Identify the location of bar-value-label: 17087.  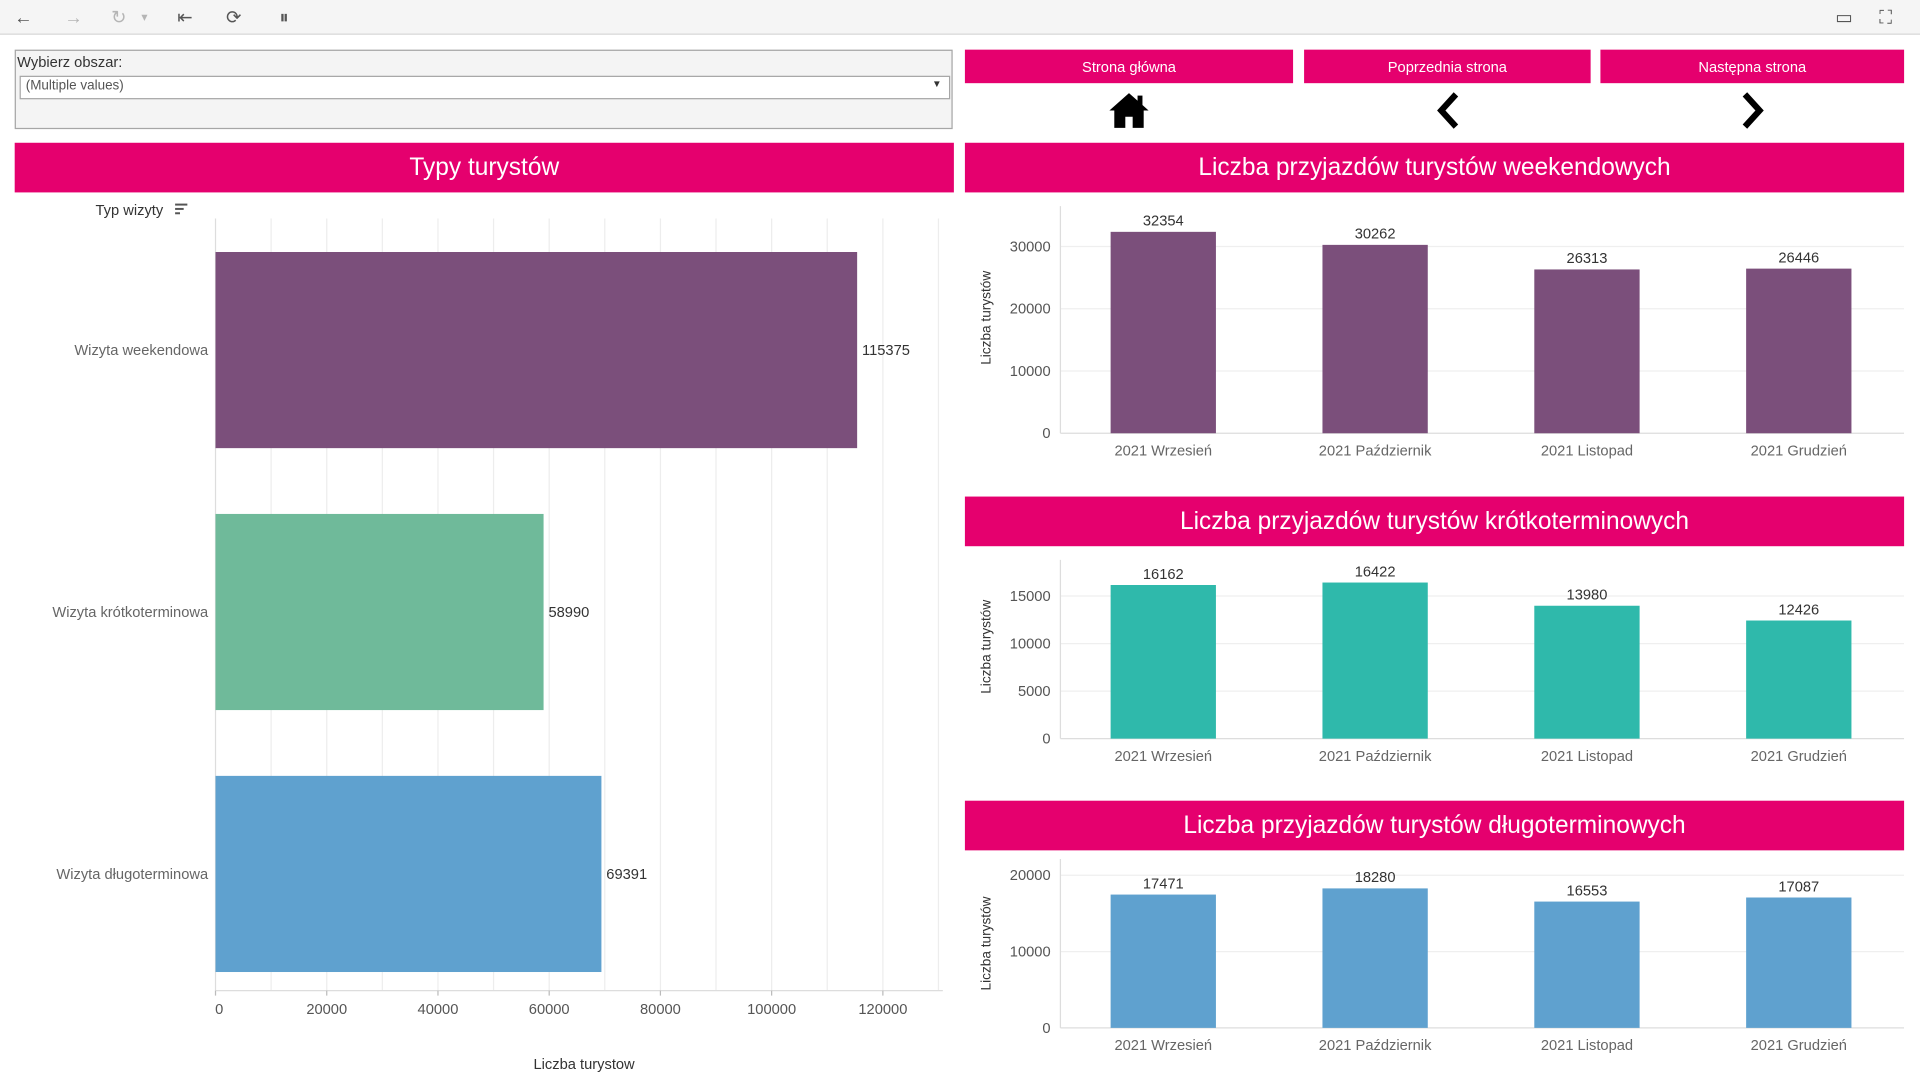
(1798, 887).